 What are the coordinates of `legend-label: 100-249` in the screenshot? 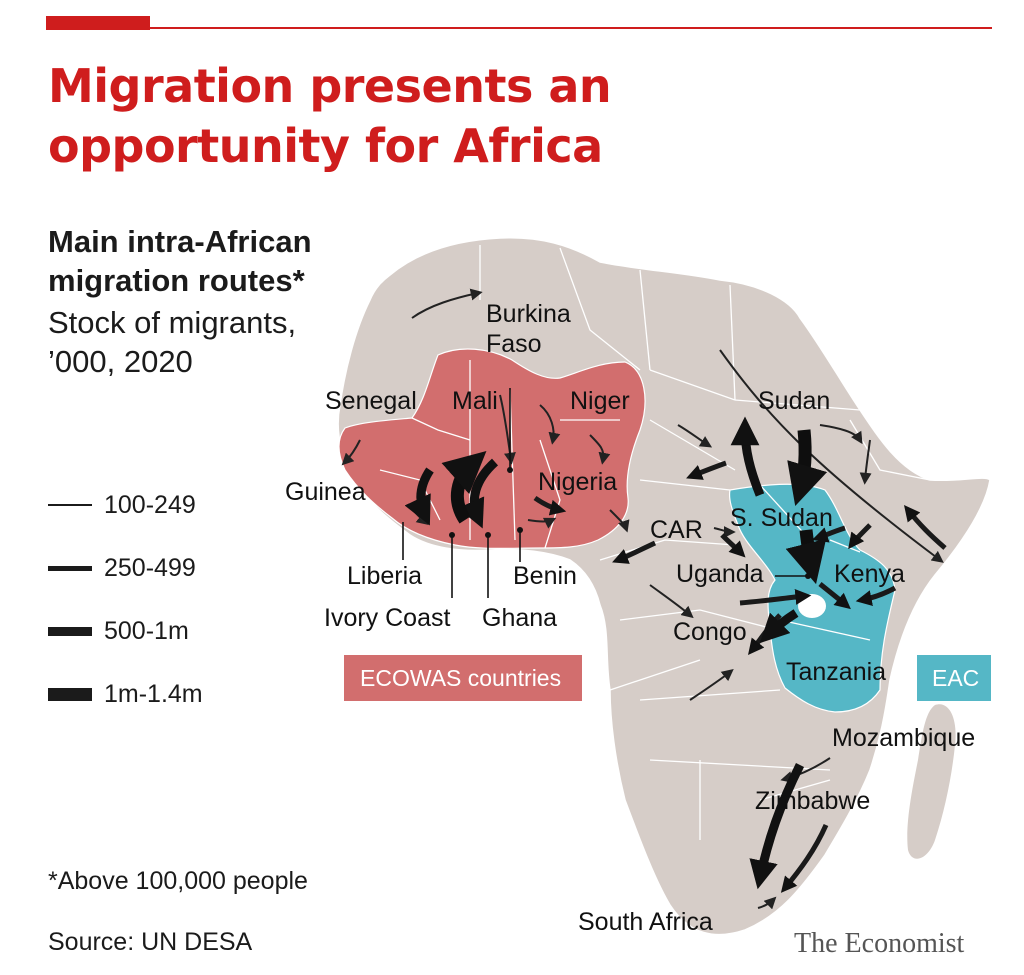 It's located at (150, 504).